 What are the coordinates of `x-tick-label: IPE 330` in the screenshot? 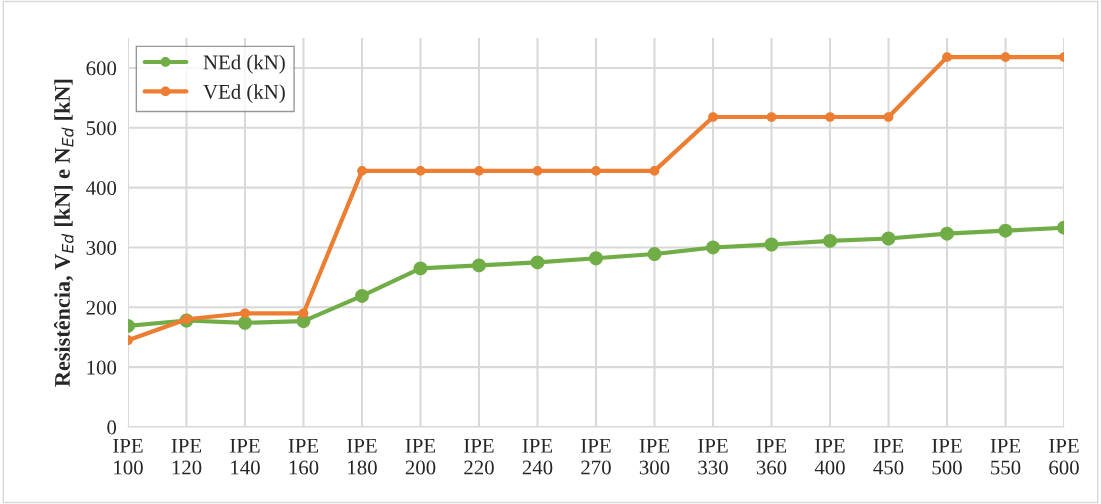 It's located at (713, 456).